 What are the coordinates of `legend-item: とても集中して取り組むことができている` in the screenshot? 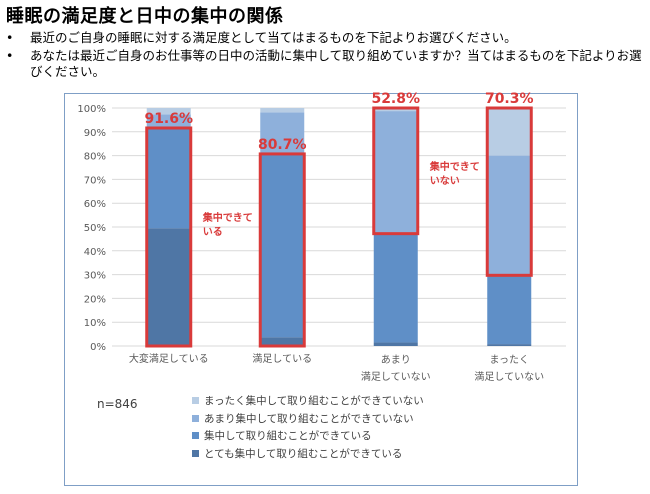 It's located at (308, 454).